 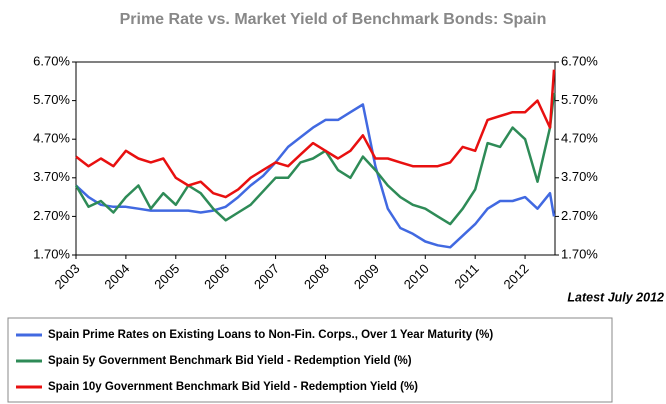 What do you see at coordinates (579, 215) in the screenshot?
I see `y2-tick-label: 2.70%` at bounding box center [579, 215].